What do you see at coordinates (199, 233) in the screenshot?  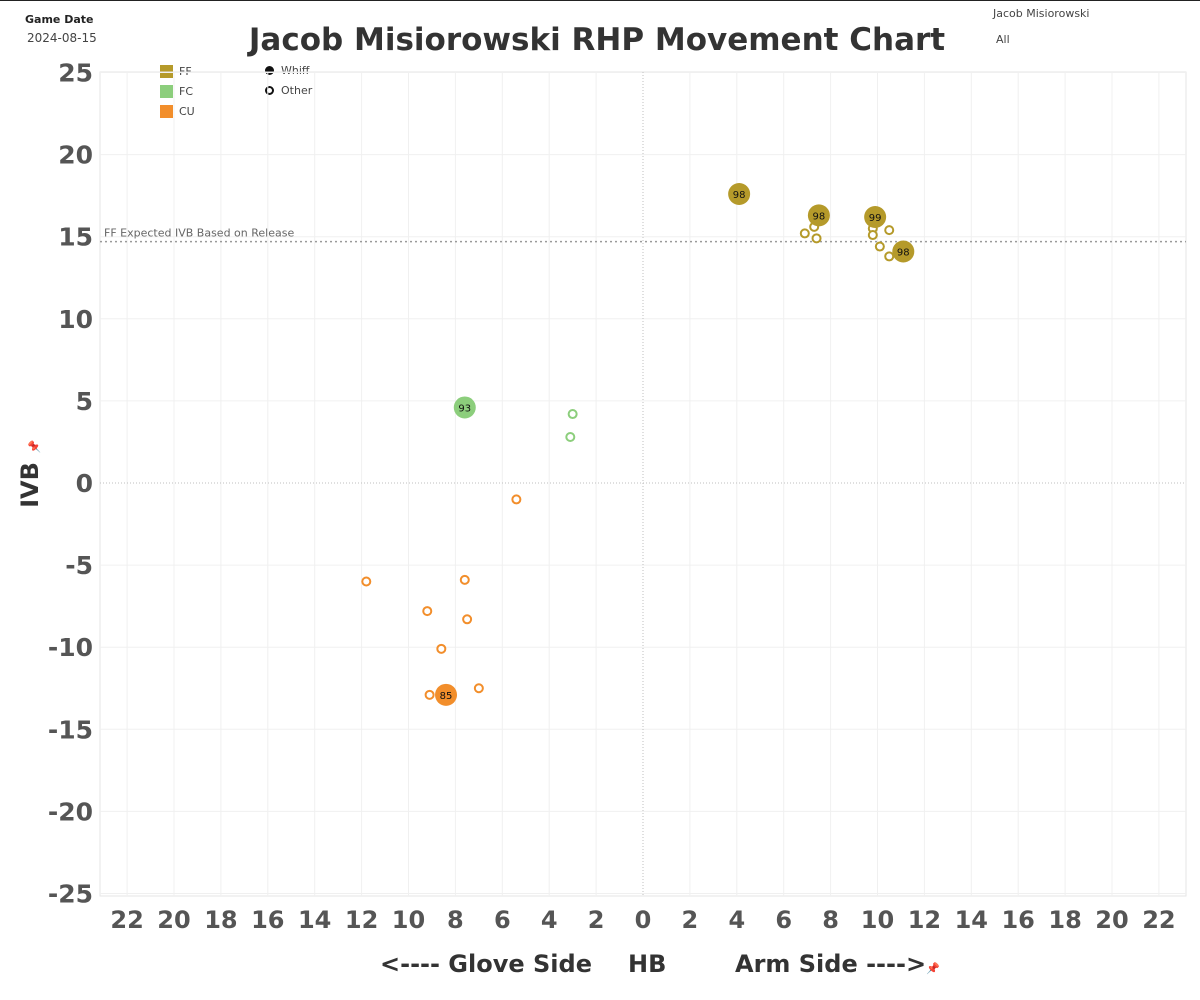 I see `ff-expected-ivb-label: FF Expected IVB Based on Release` at bounding box center [199, 233].